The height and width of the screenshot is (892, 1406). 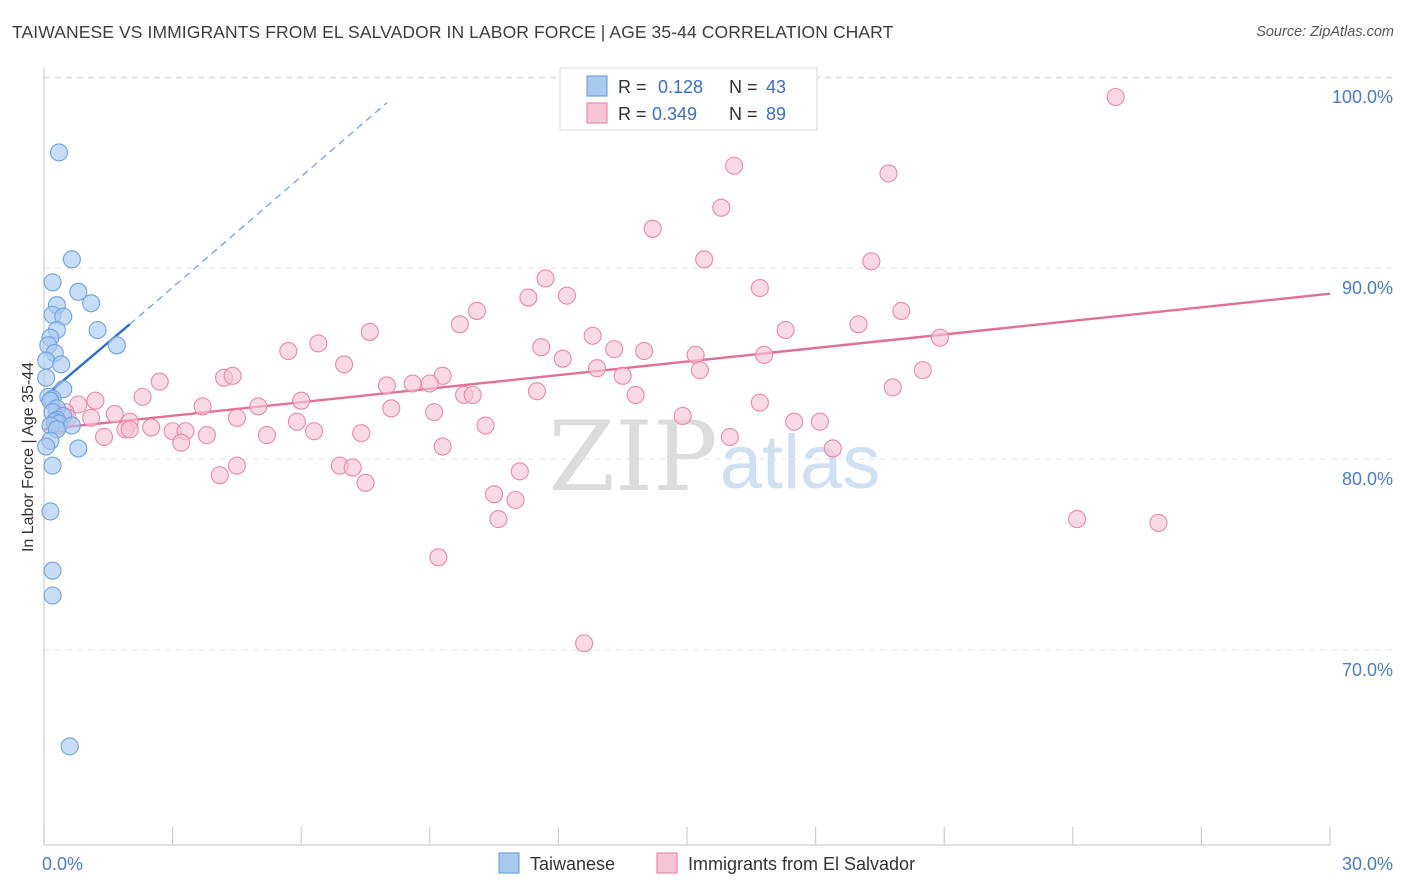 What do you see at coordinates (800, 462) in the screenshot?
I see `watermark-atlas: atlas` at bounding box center [800, 462].